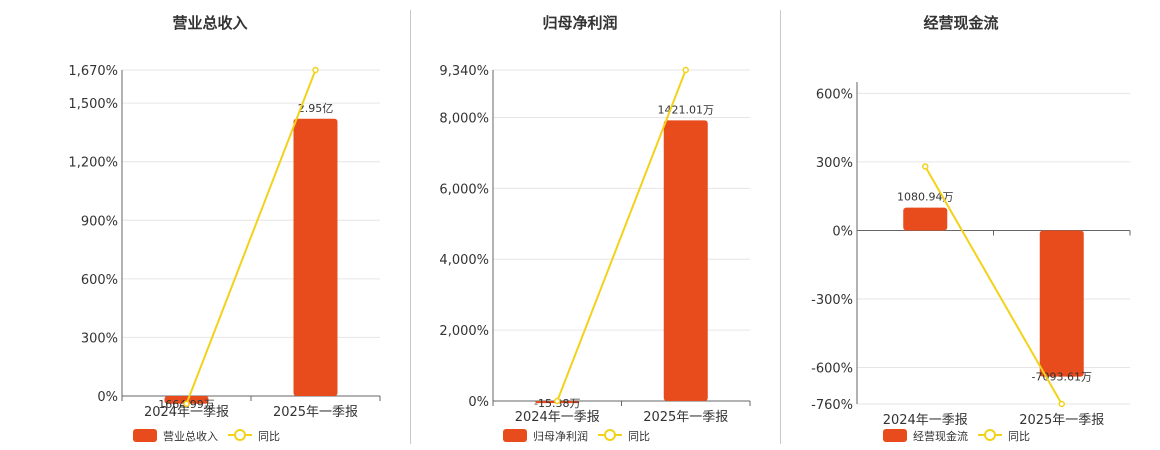  I want to click on chart-title: 经营现金流, so click(960, 23).